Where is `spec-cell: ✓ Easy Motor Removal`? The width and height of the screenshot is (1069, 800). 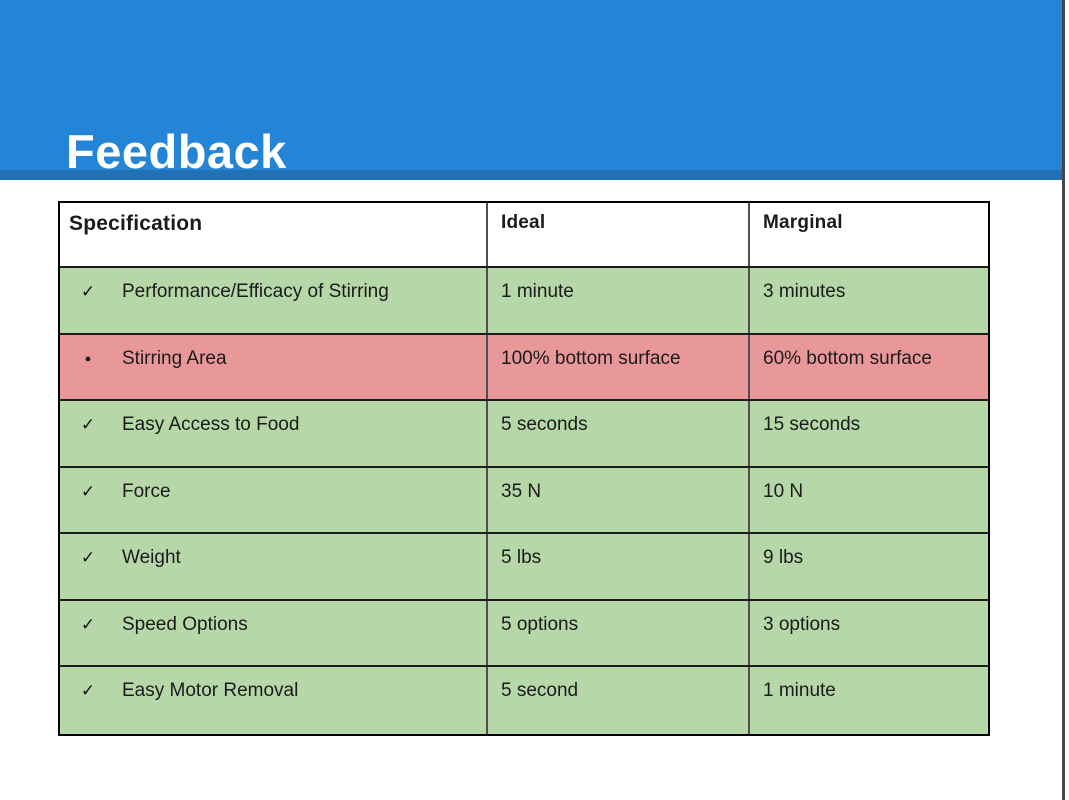 spec-cell: ✓ Easy Motor Removal is located at coordinates (274, 700).